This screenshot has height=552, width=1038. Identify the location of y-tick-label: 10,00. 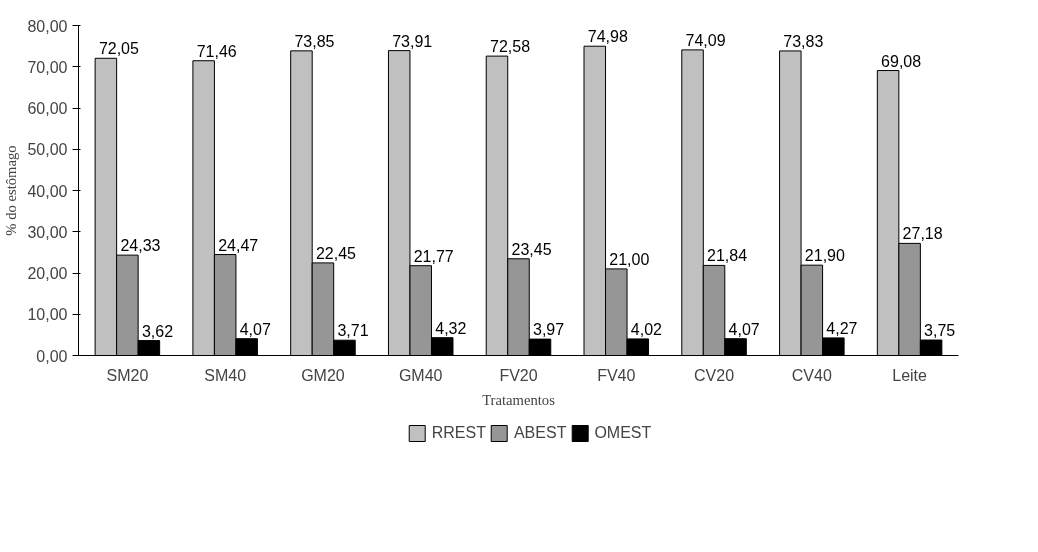
(47, 315).